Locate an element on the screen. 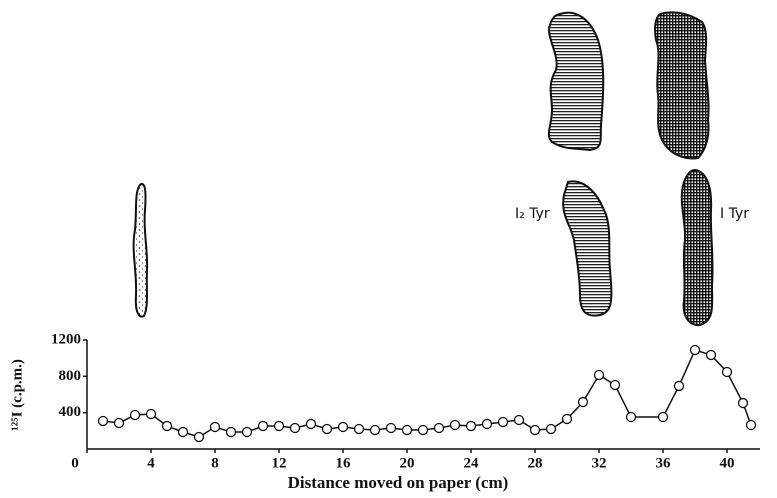  x-tick-label: 8 is located at coordinates (215, 463).